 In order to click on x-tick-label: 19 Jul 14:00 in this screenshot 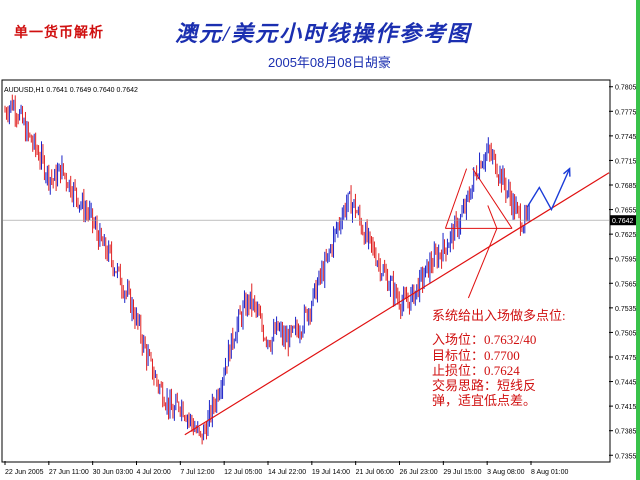, I will do `click(331, 472)`.